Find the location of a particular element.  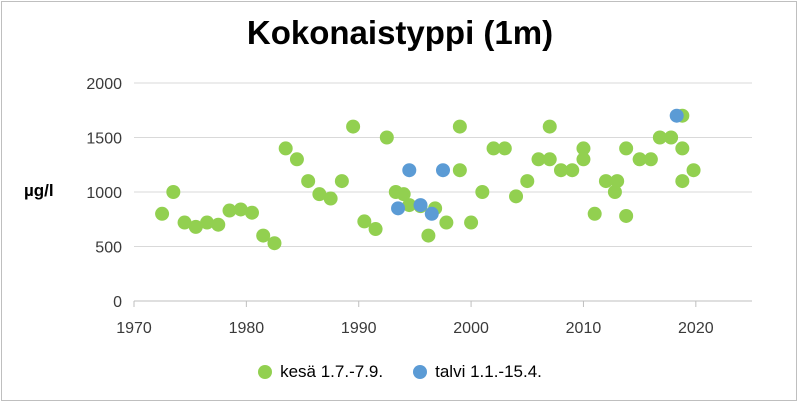

y-axis-label: µg/l is located at coordinates (39, 190).